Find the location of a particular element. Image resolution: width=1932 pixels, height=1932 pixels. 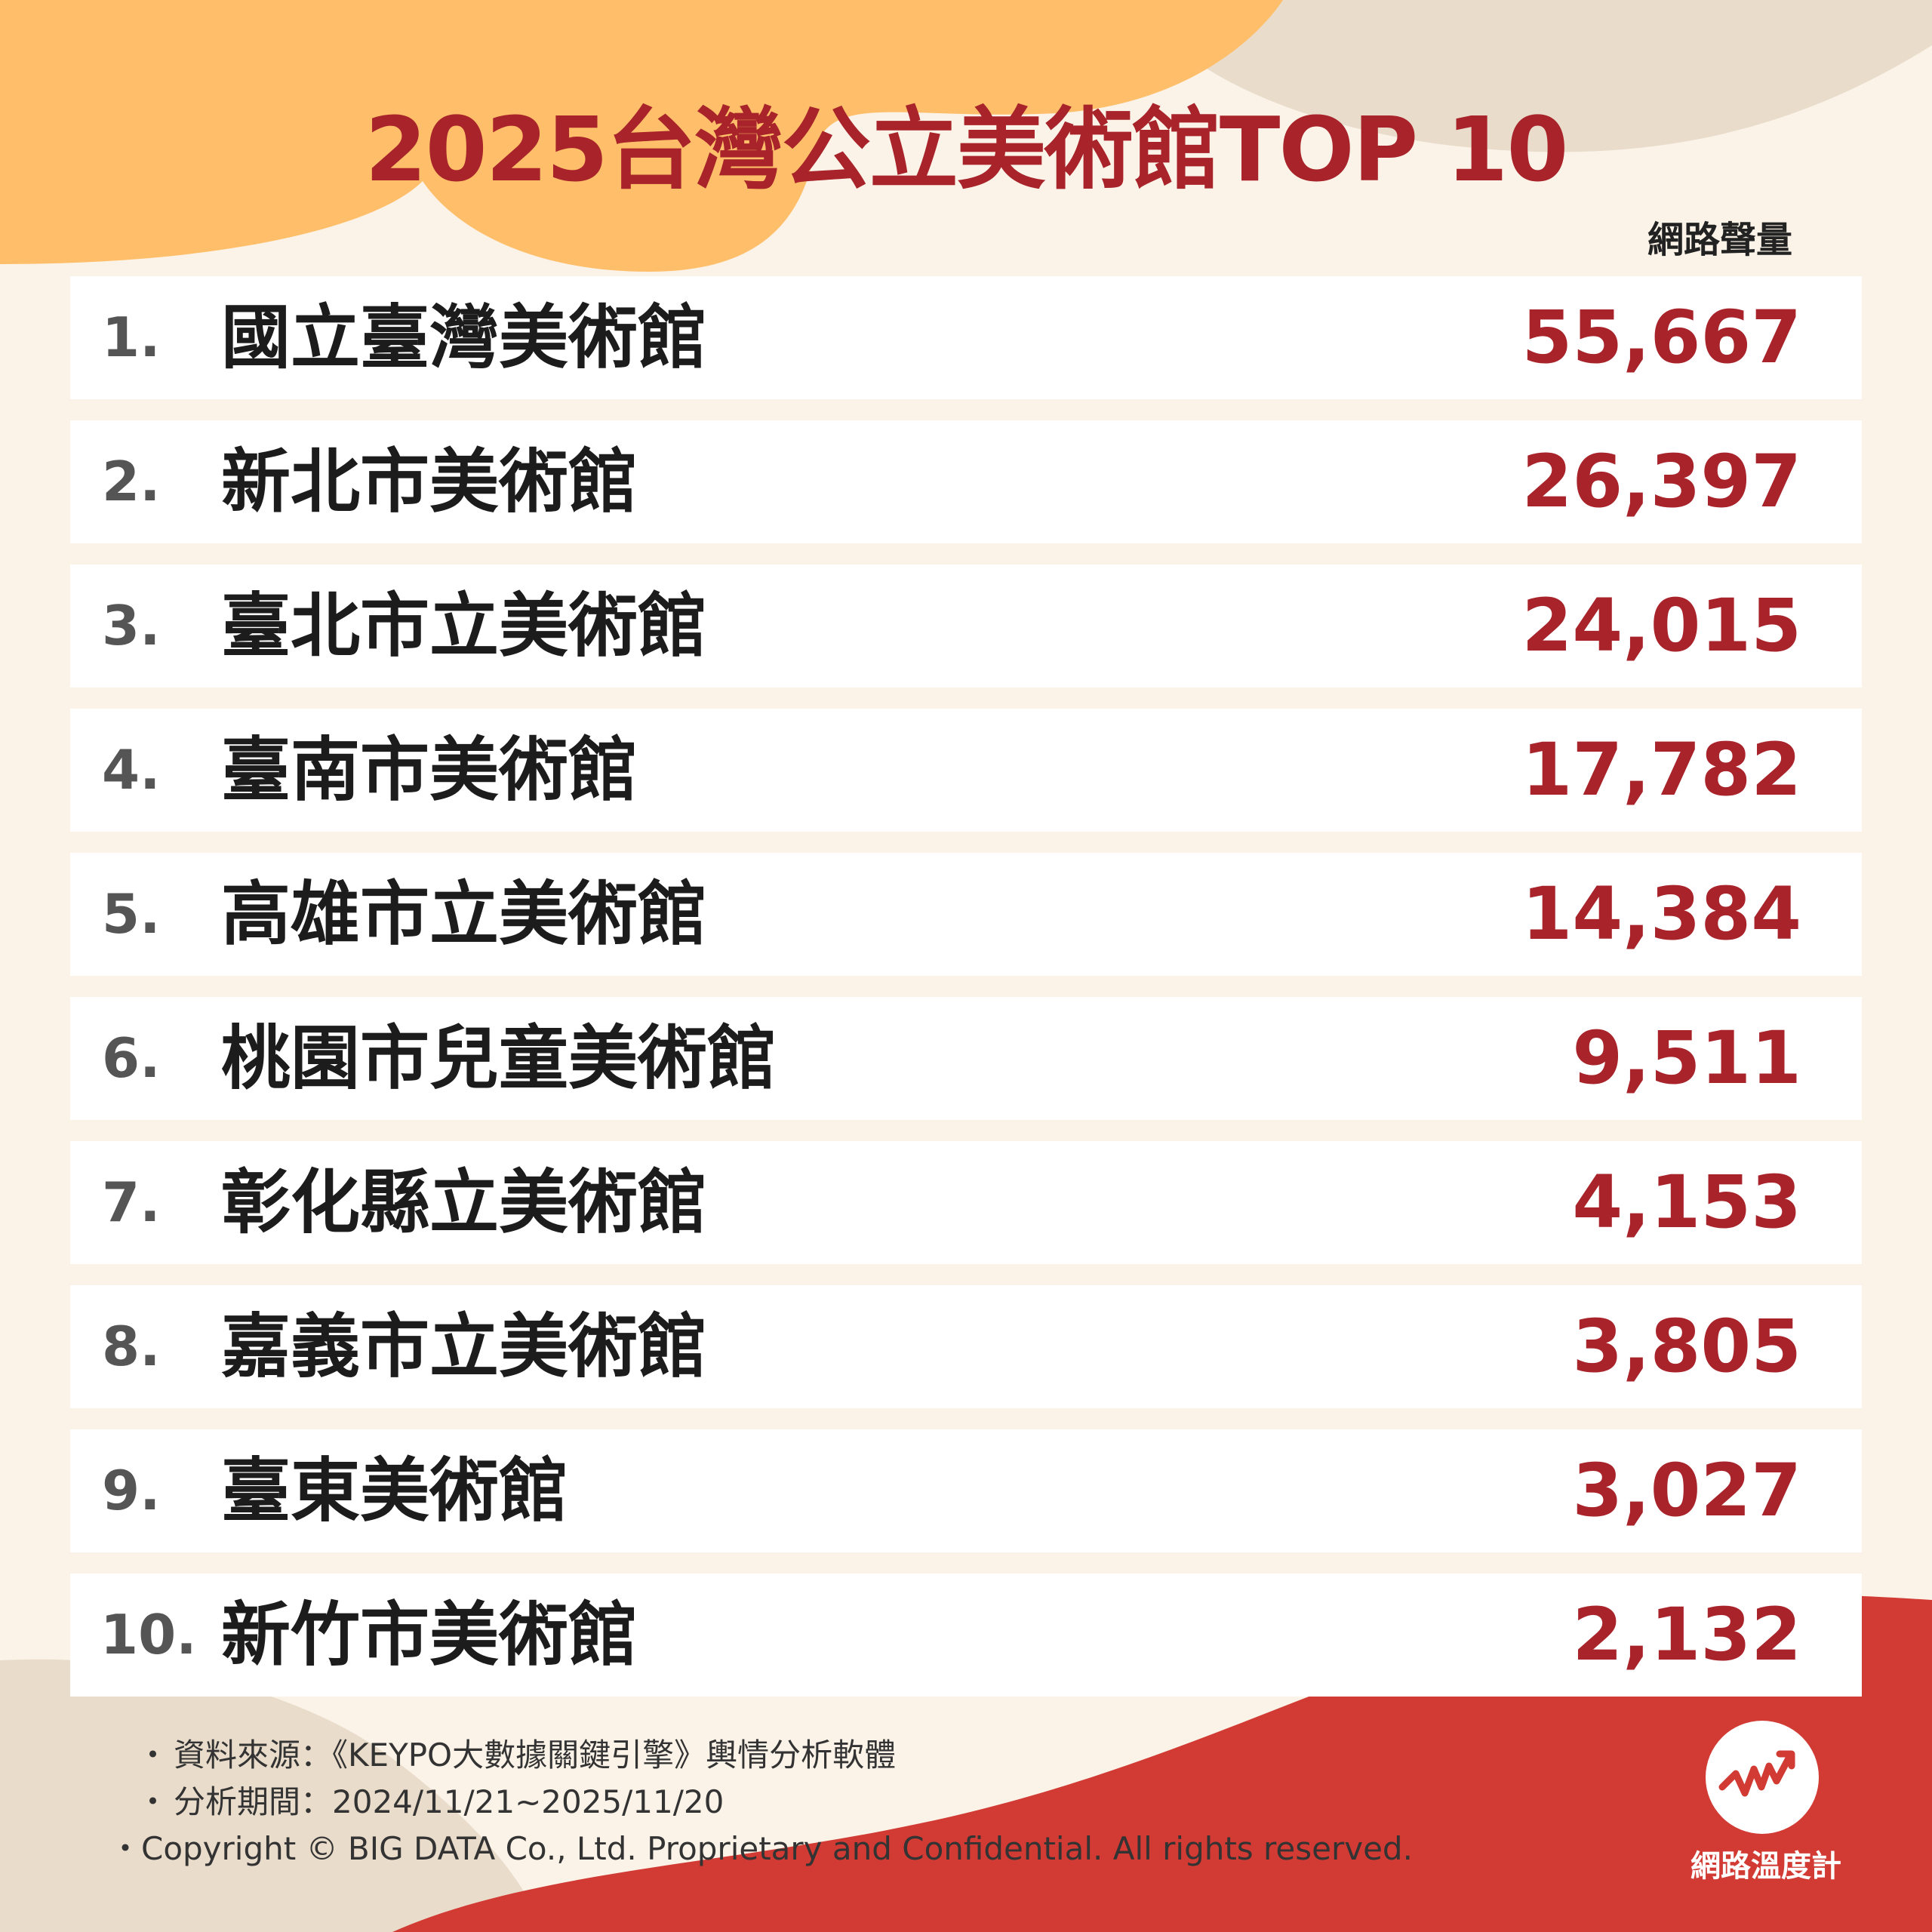

volume-value: 9,511 is located at coordinates (1686, 1058).